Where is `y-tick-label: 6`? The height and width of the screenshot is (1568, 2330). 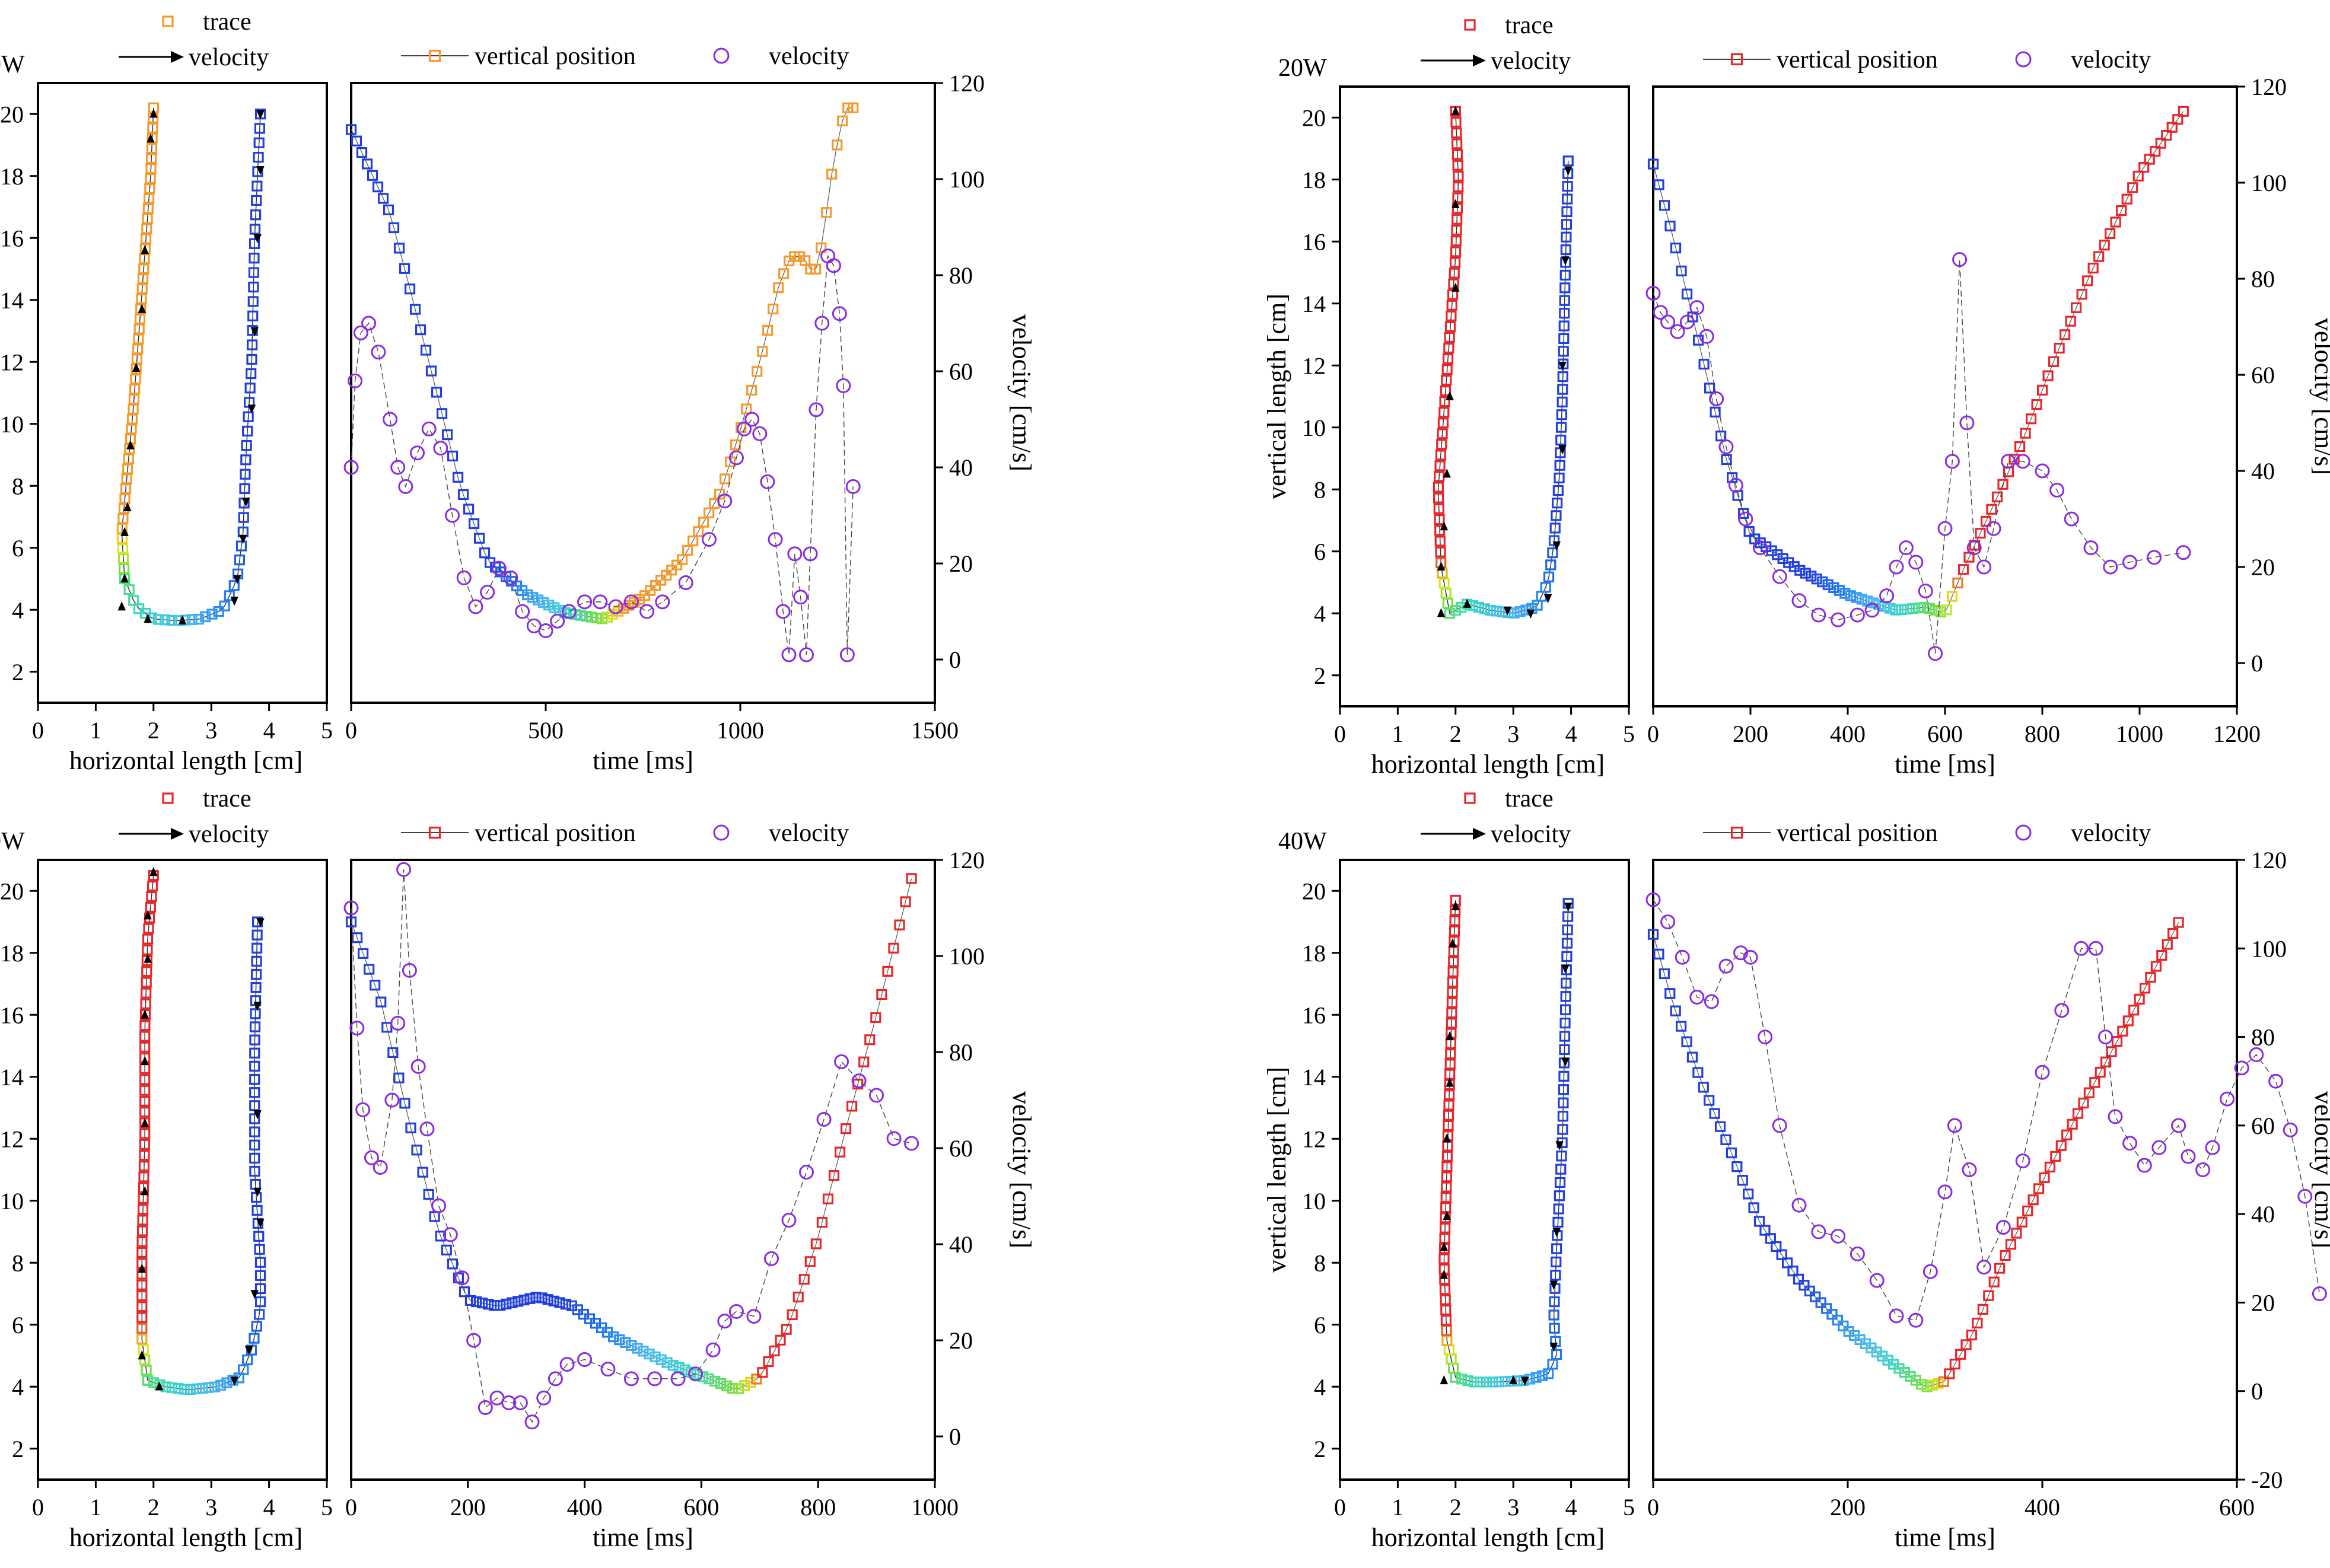 y-tick-label: 6 is located at coordinates (18, 548).